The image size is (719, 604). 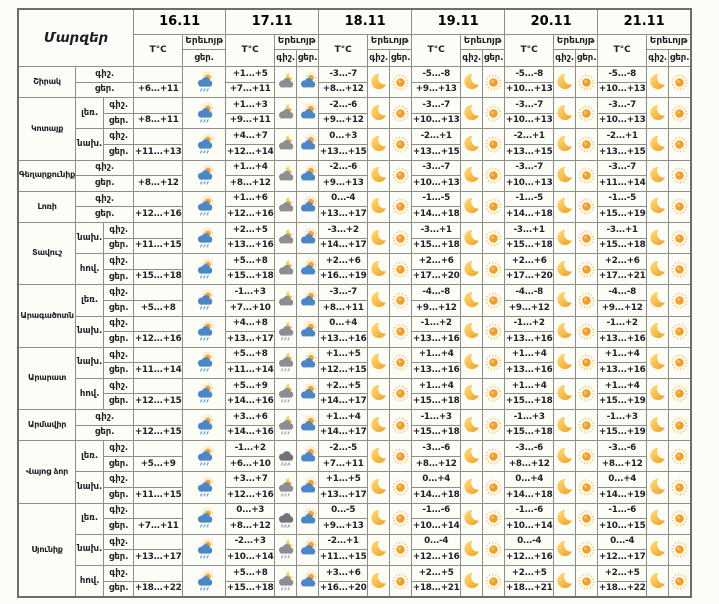 I want to click on night-temp: -3...+2, so click(x=343, y=230).